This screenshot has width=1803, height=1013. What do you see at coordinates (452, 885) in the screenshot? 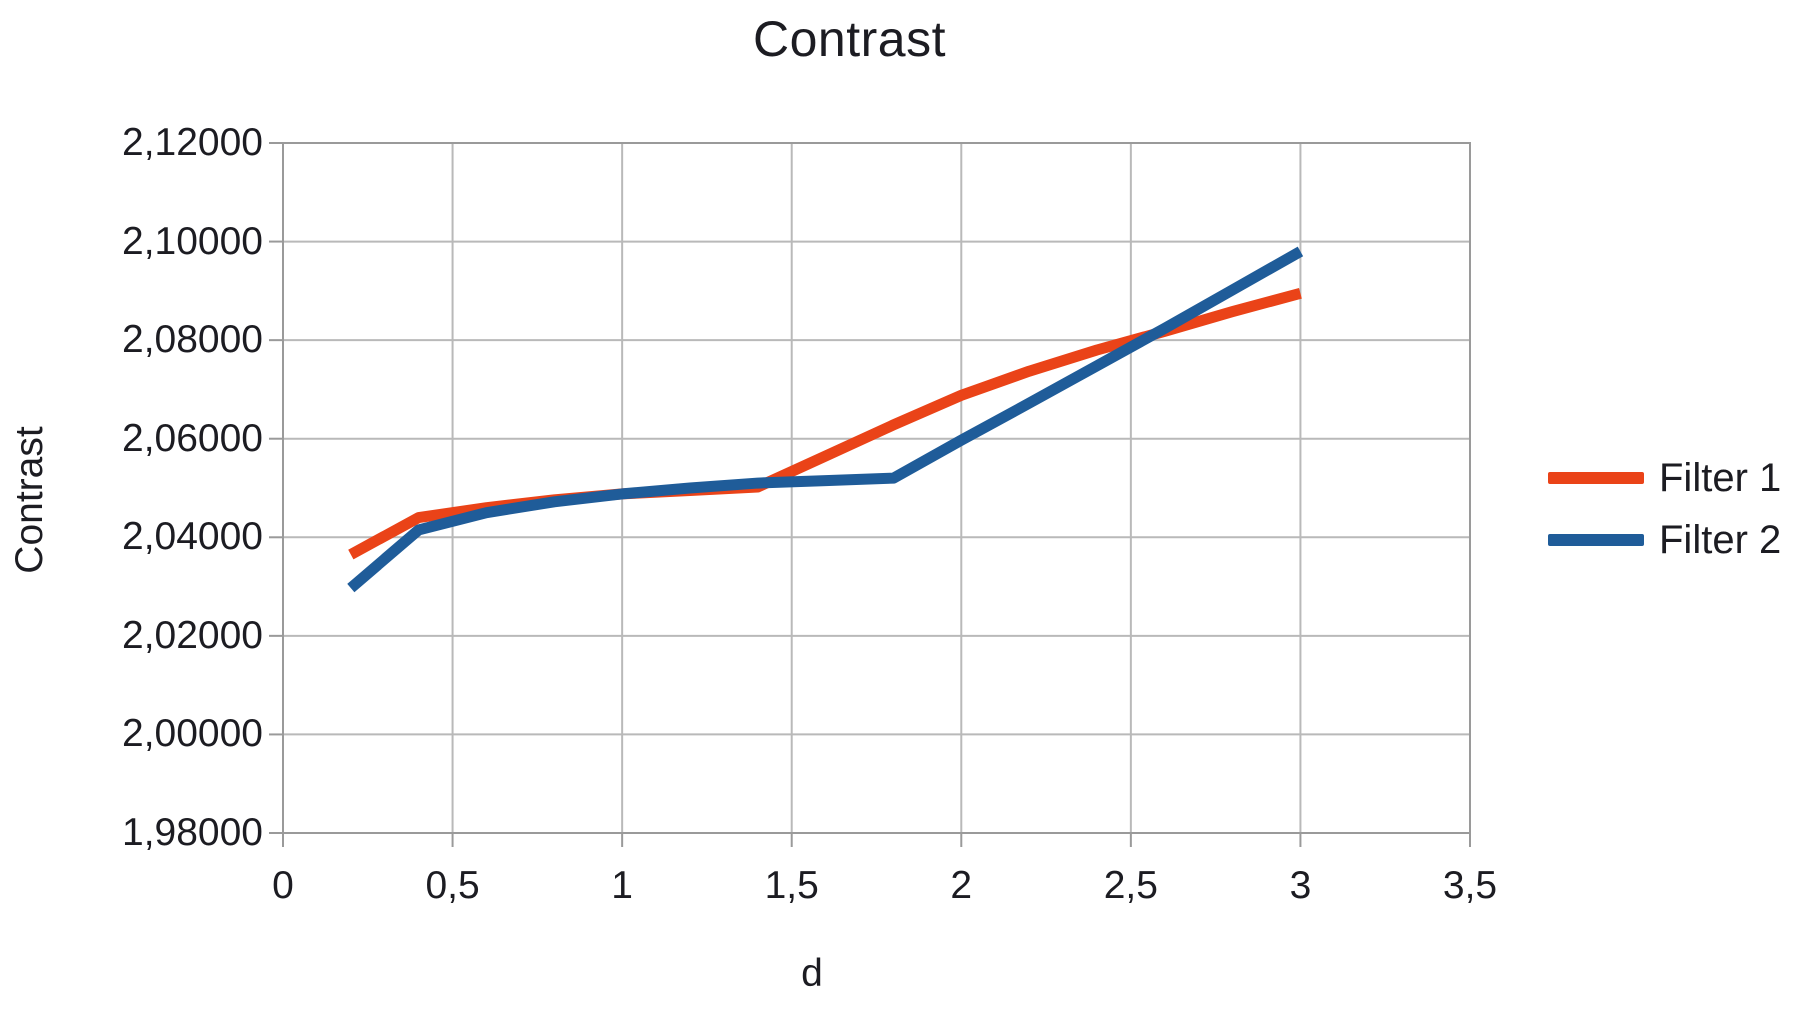
I see `x-tick-label: 0,5` at bounding box center [452, 885].